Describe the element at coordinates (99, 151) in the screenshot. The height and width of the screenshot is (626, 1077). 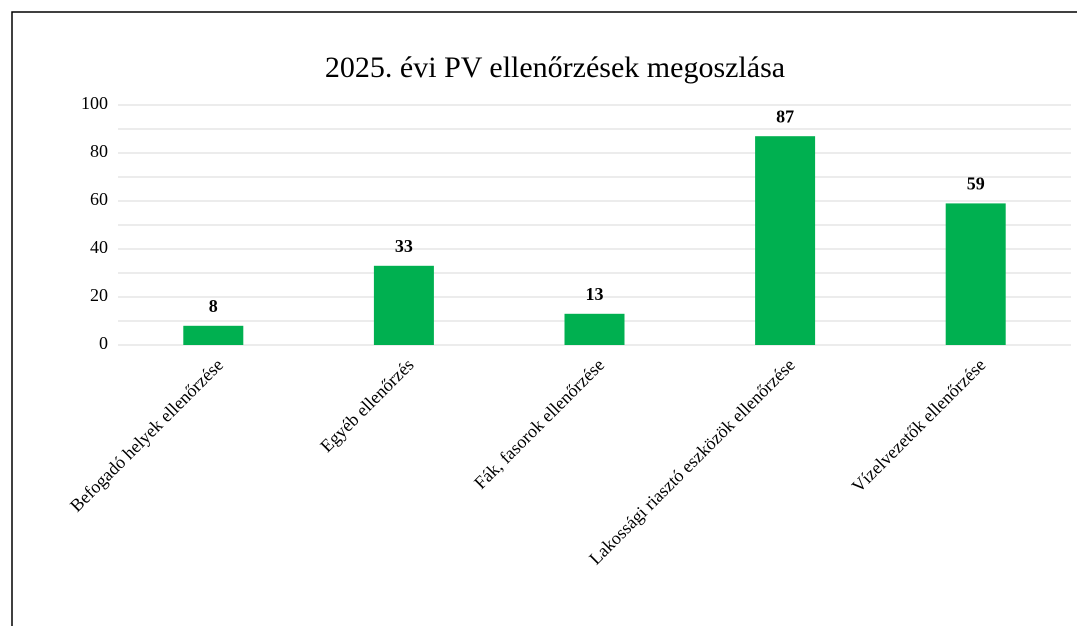
I see `y-tick-label: 80` at that location.